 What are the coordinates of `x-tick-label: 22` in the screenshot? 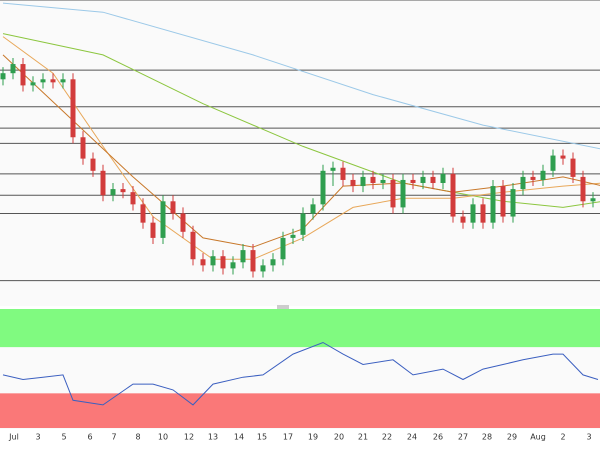 It's located at (387, 437).